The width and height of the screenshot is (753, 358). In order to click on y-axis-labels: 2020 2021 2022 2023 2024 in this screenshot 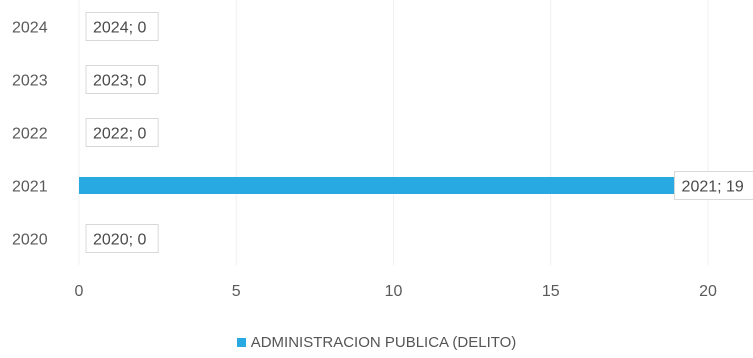, I will do `click(30, 134)`.